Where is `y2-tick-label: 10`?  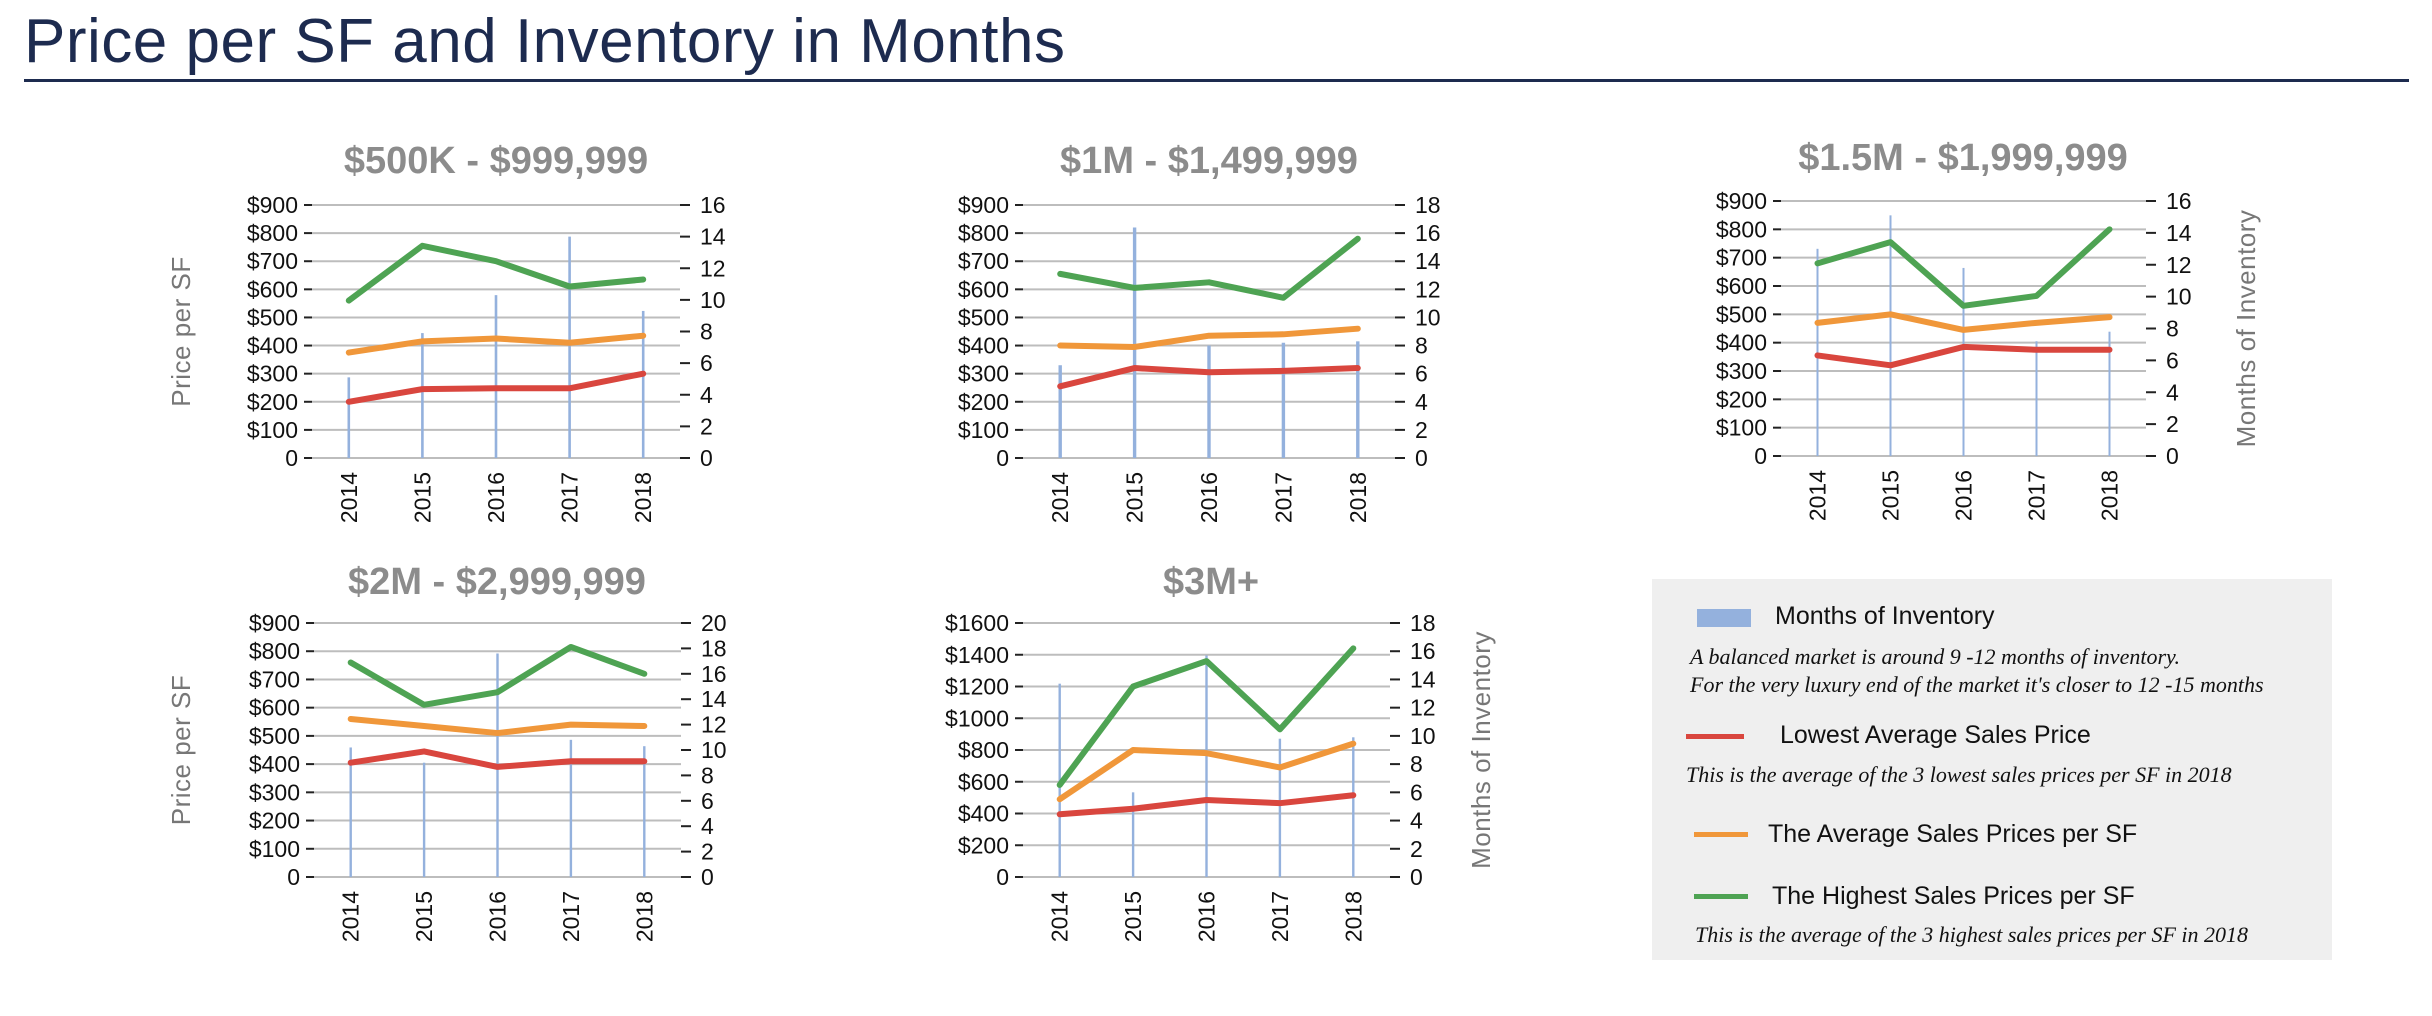
y2-tick-label: 10 is located at coordinates (2179, 297).